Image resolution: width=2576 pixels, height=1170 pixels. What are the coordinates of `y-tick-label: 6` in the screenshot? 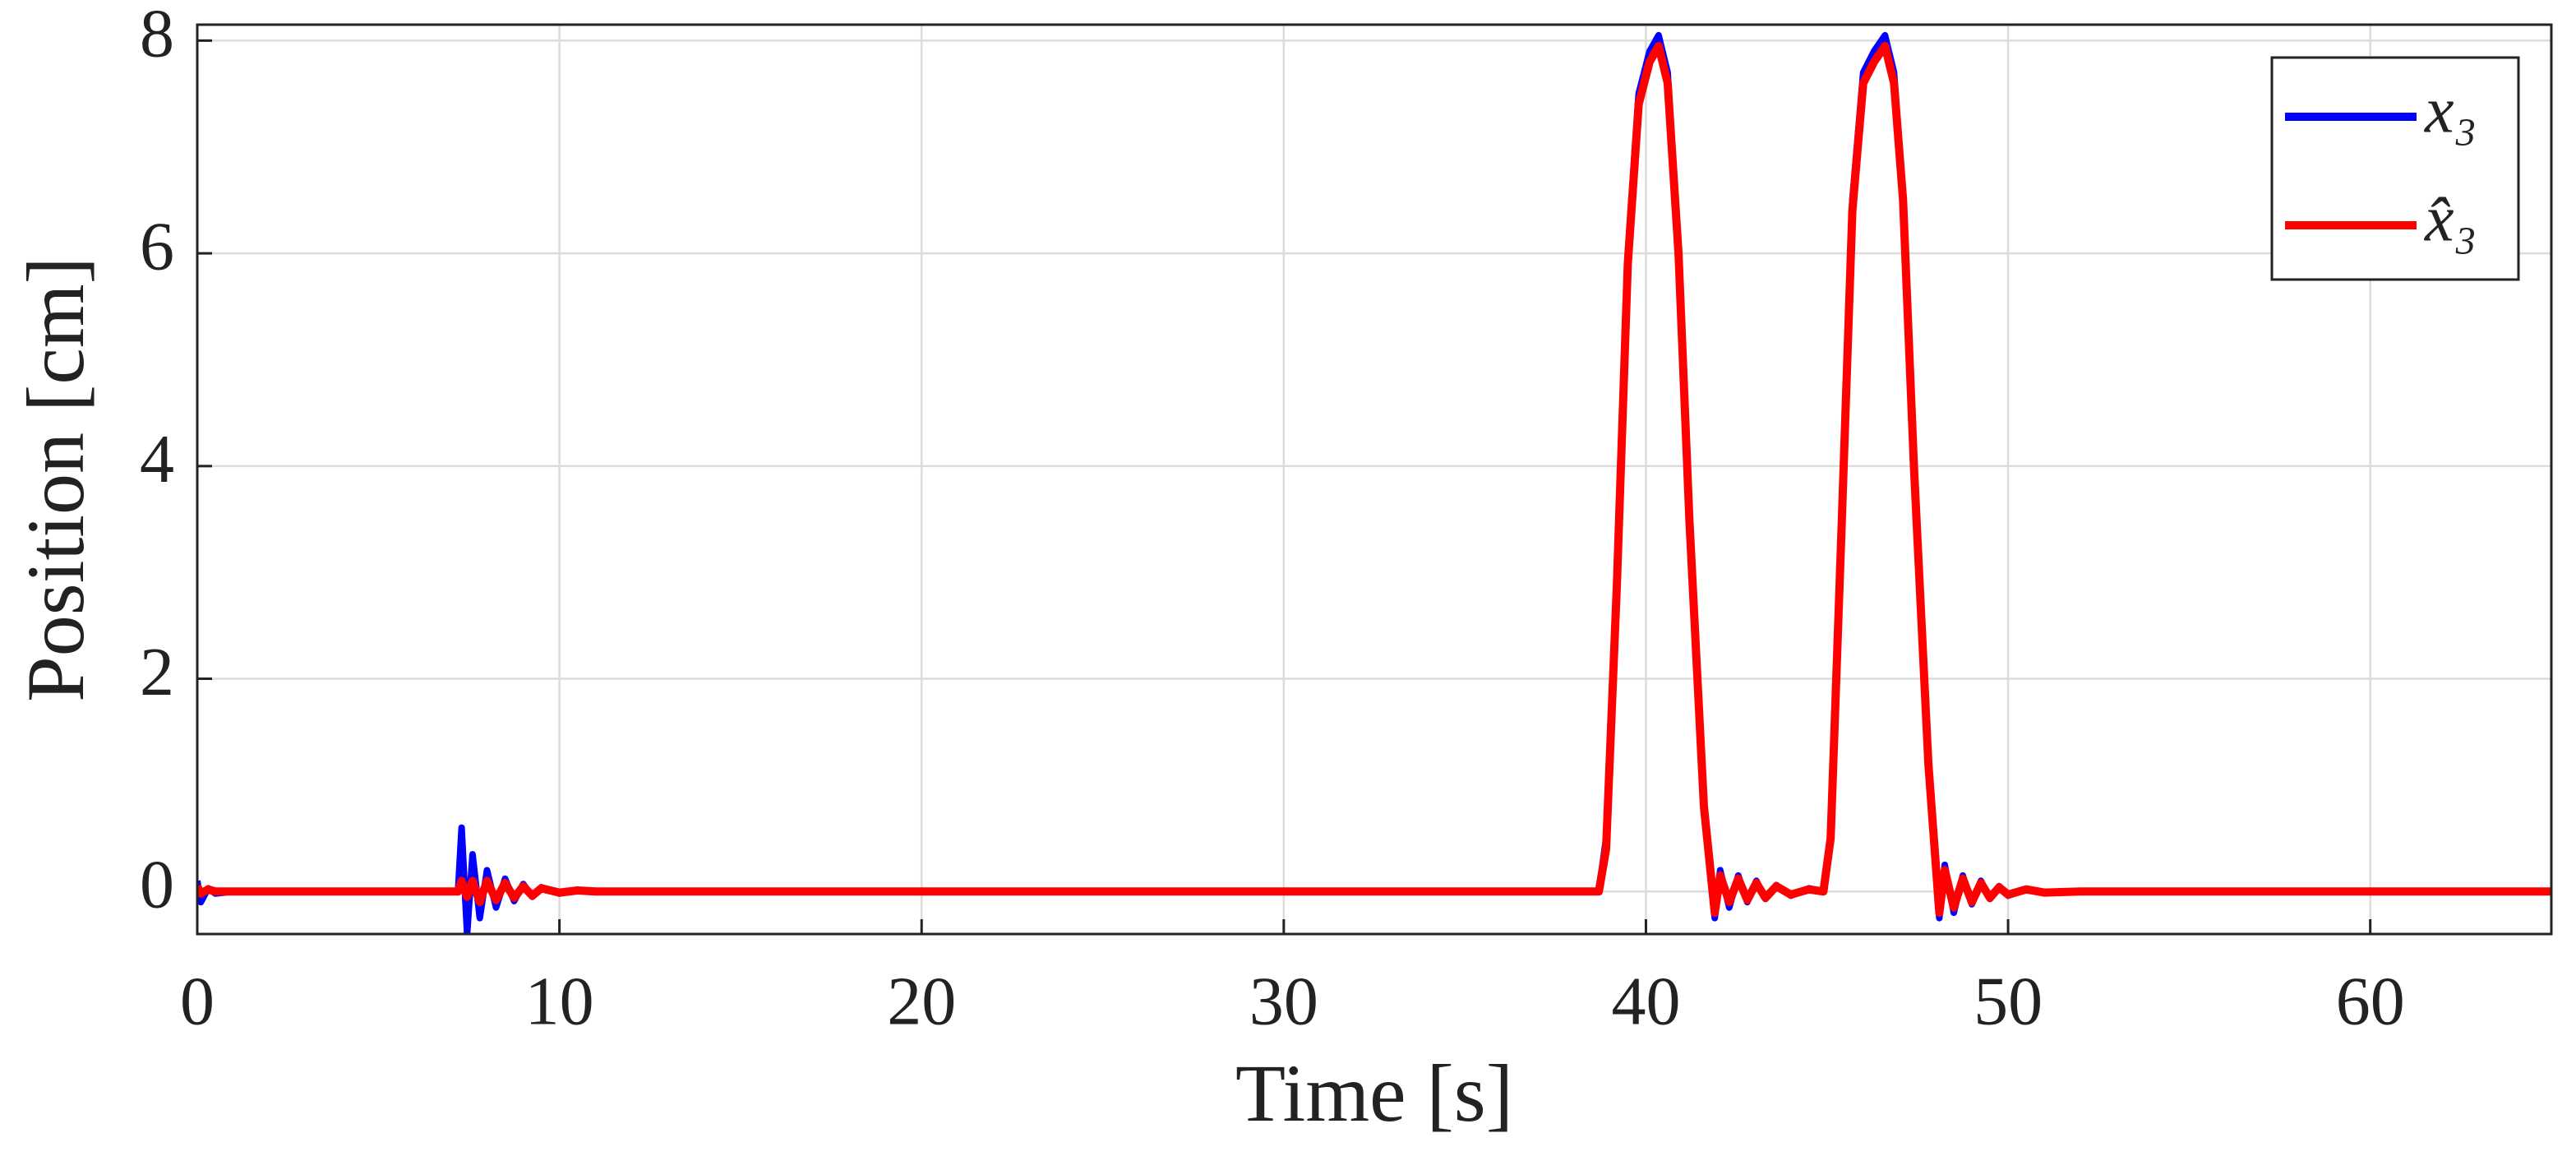 It's located at (157, 246).